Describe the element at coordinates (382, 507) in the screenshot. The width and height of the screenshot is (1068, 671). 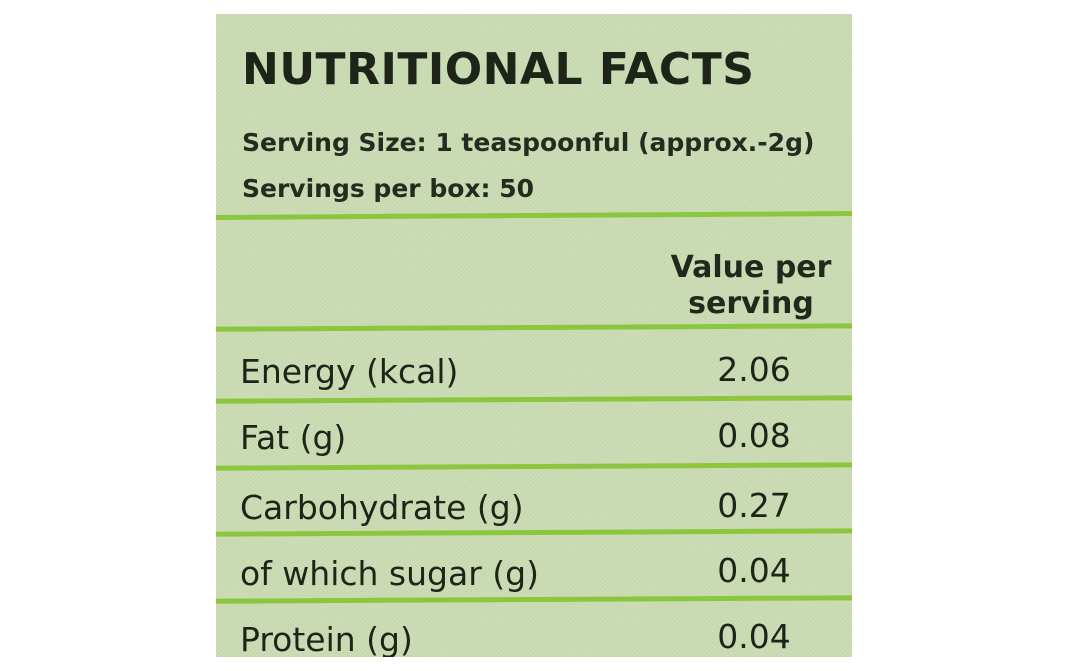
I see `nutrient-name-carbohydrate: Carbohydrate (g)` at that location.